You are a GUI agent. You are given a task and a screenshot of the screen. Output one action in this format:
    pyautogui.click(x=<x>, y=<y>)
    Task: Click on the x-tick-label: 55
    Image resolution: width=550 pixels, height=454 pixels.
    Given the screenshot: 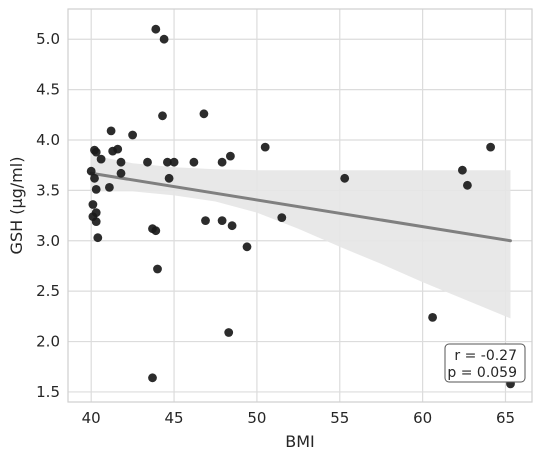 What is the action you would take?
    pyautogui.click(x=339, y=418)
    